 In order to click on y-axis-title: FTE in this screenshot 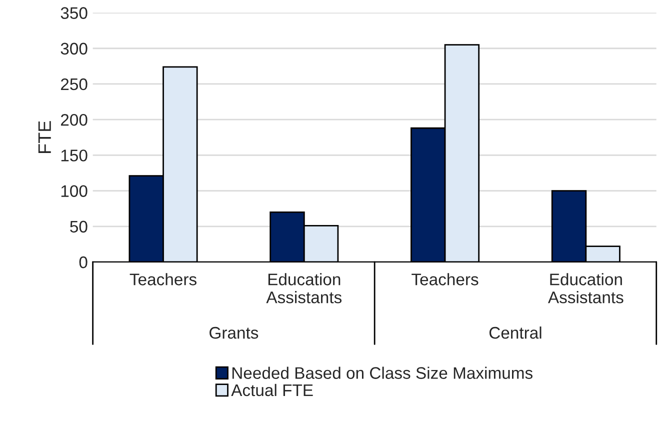, I will do `click(44, 137)`.